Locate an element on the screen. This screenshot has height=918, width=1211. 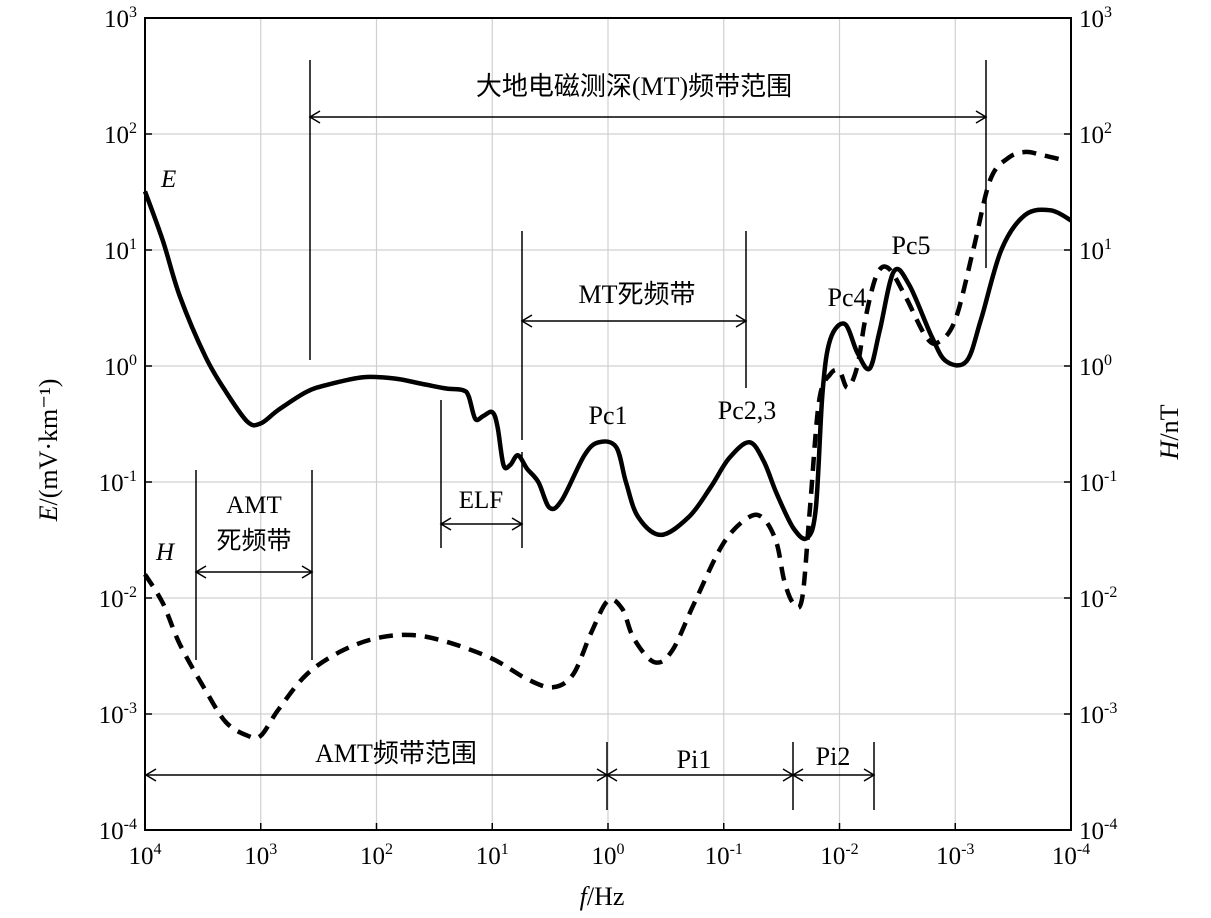
y-right-tick-label: 10¹ is located at coordinates (1095, 250).